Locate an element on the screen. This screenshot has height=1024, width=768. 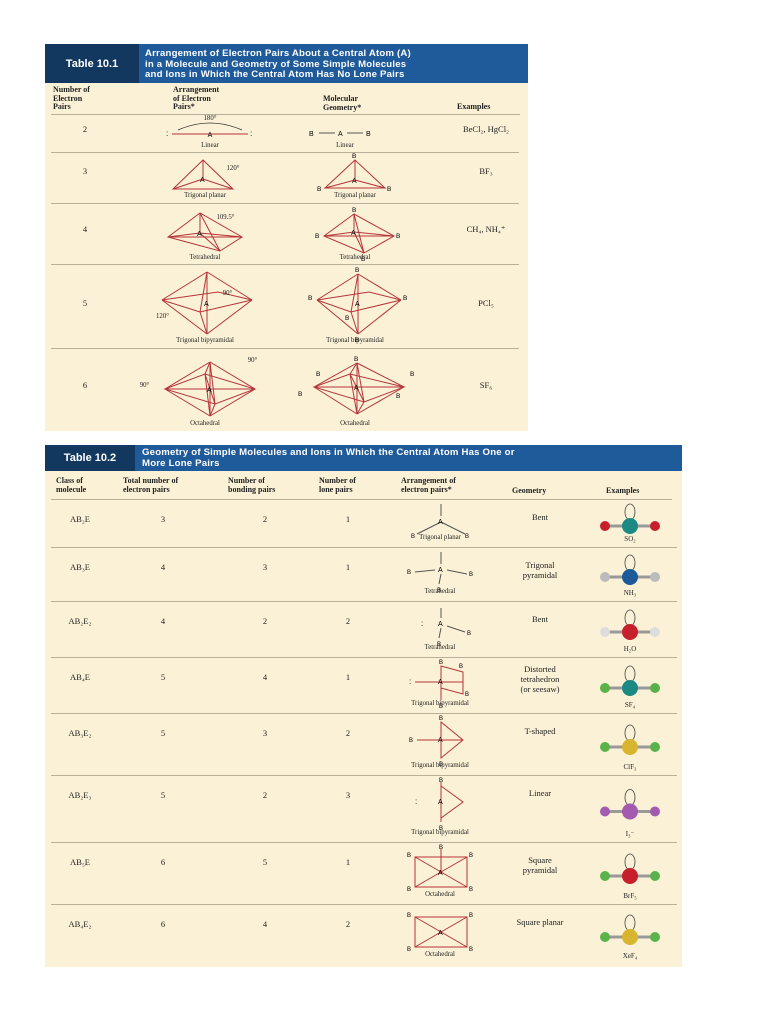
col-header-pairs: Number of Electron Pairs is located at coordinates (71, 98).